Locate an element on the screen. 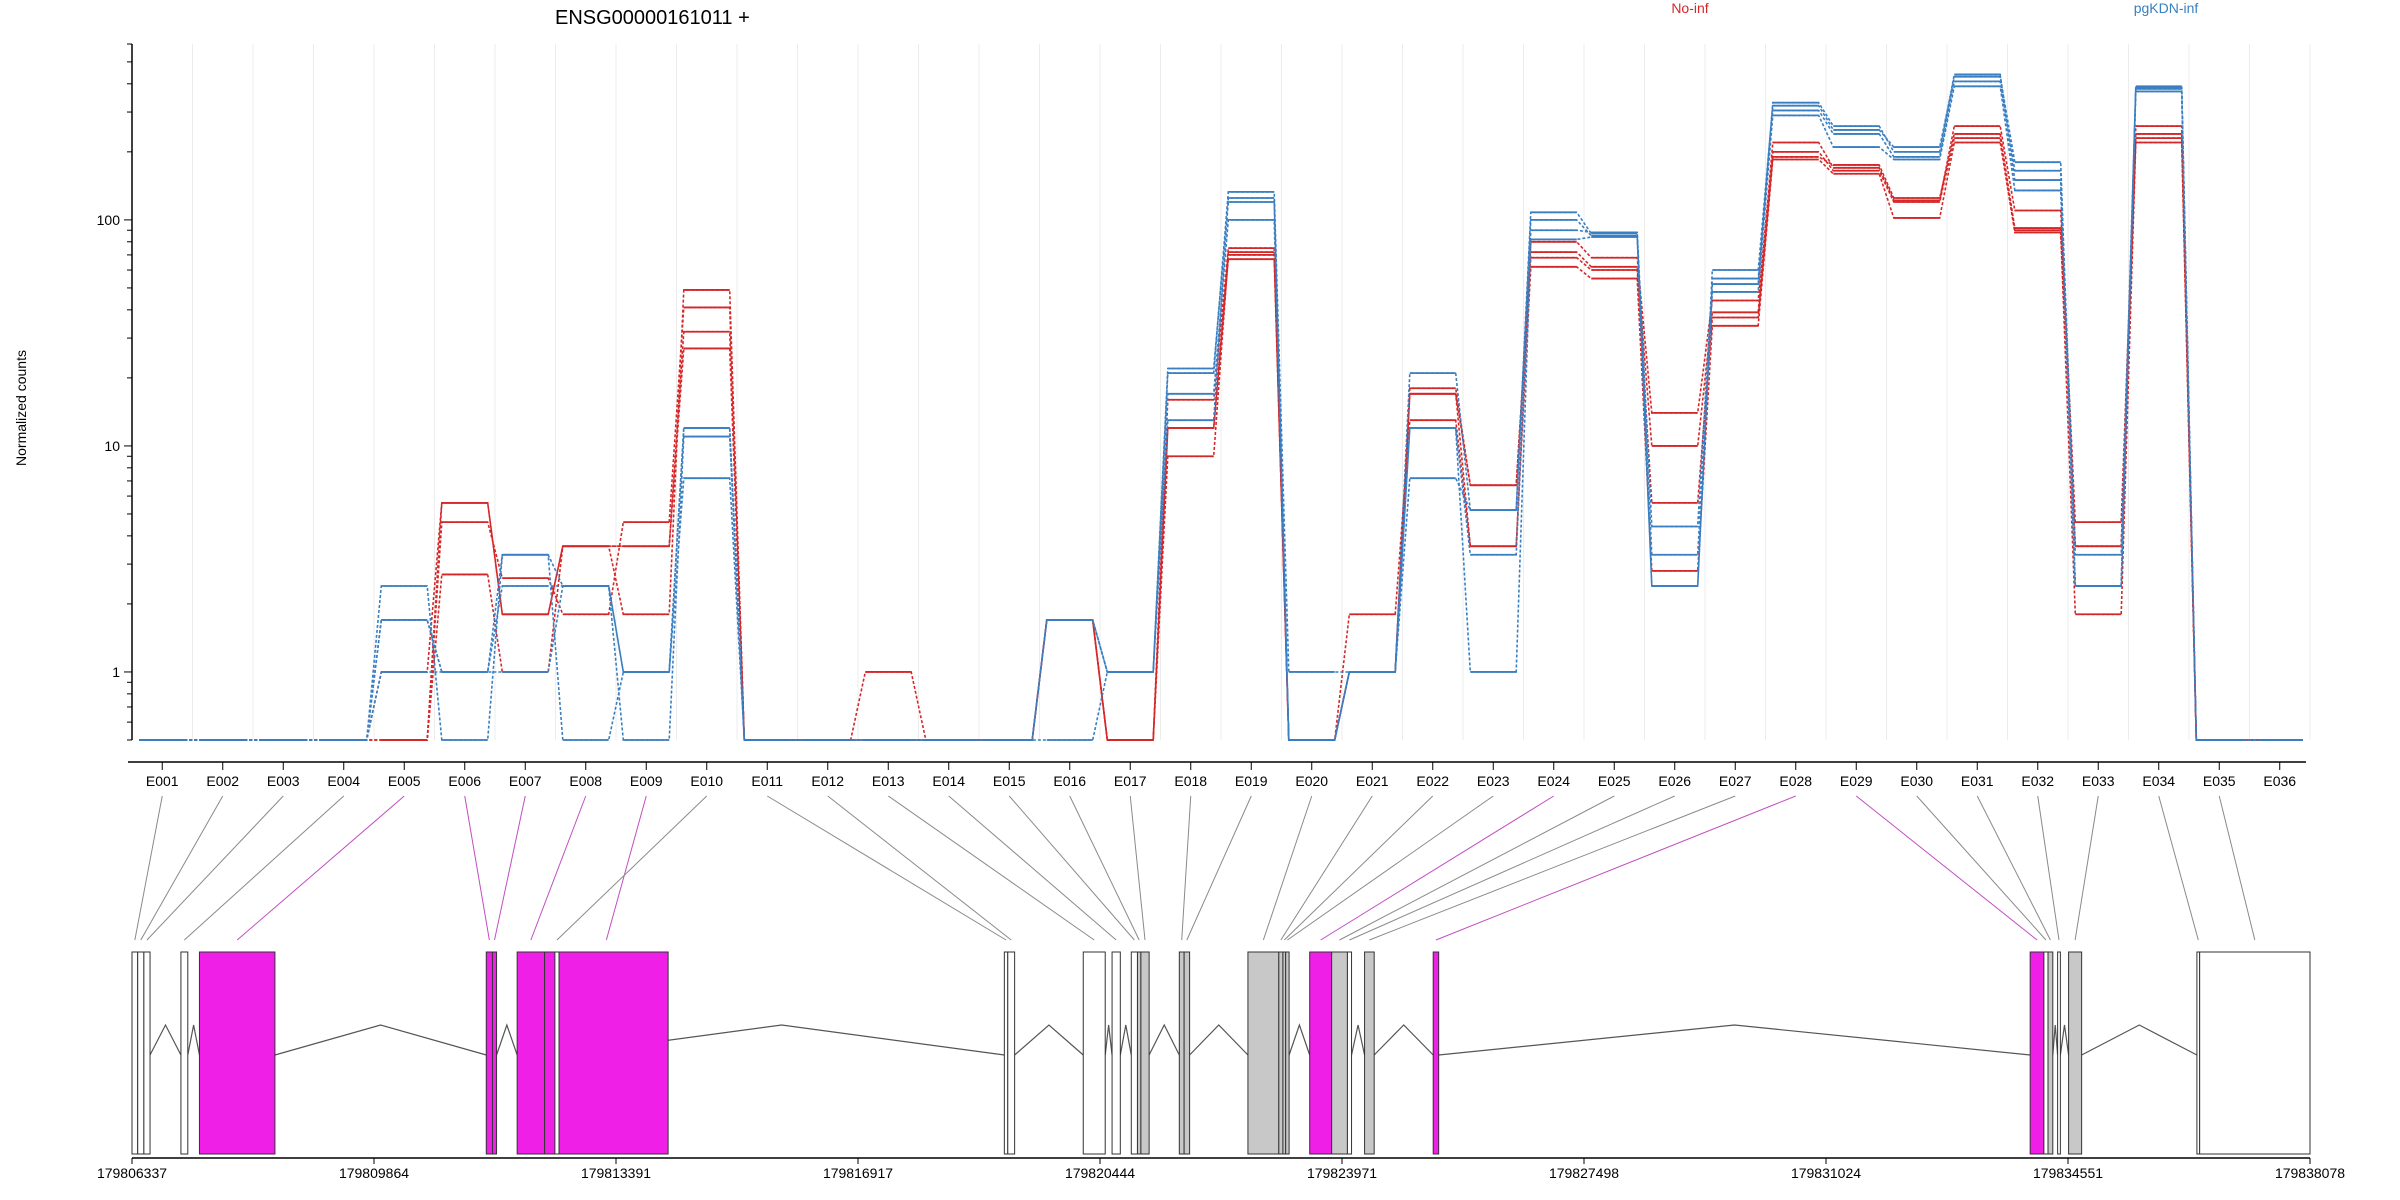 The width and height of the screenshot is (2400, 1200). genomic-tick-label: 179820444 is located at coordinates (1100, 1173).